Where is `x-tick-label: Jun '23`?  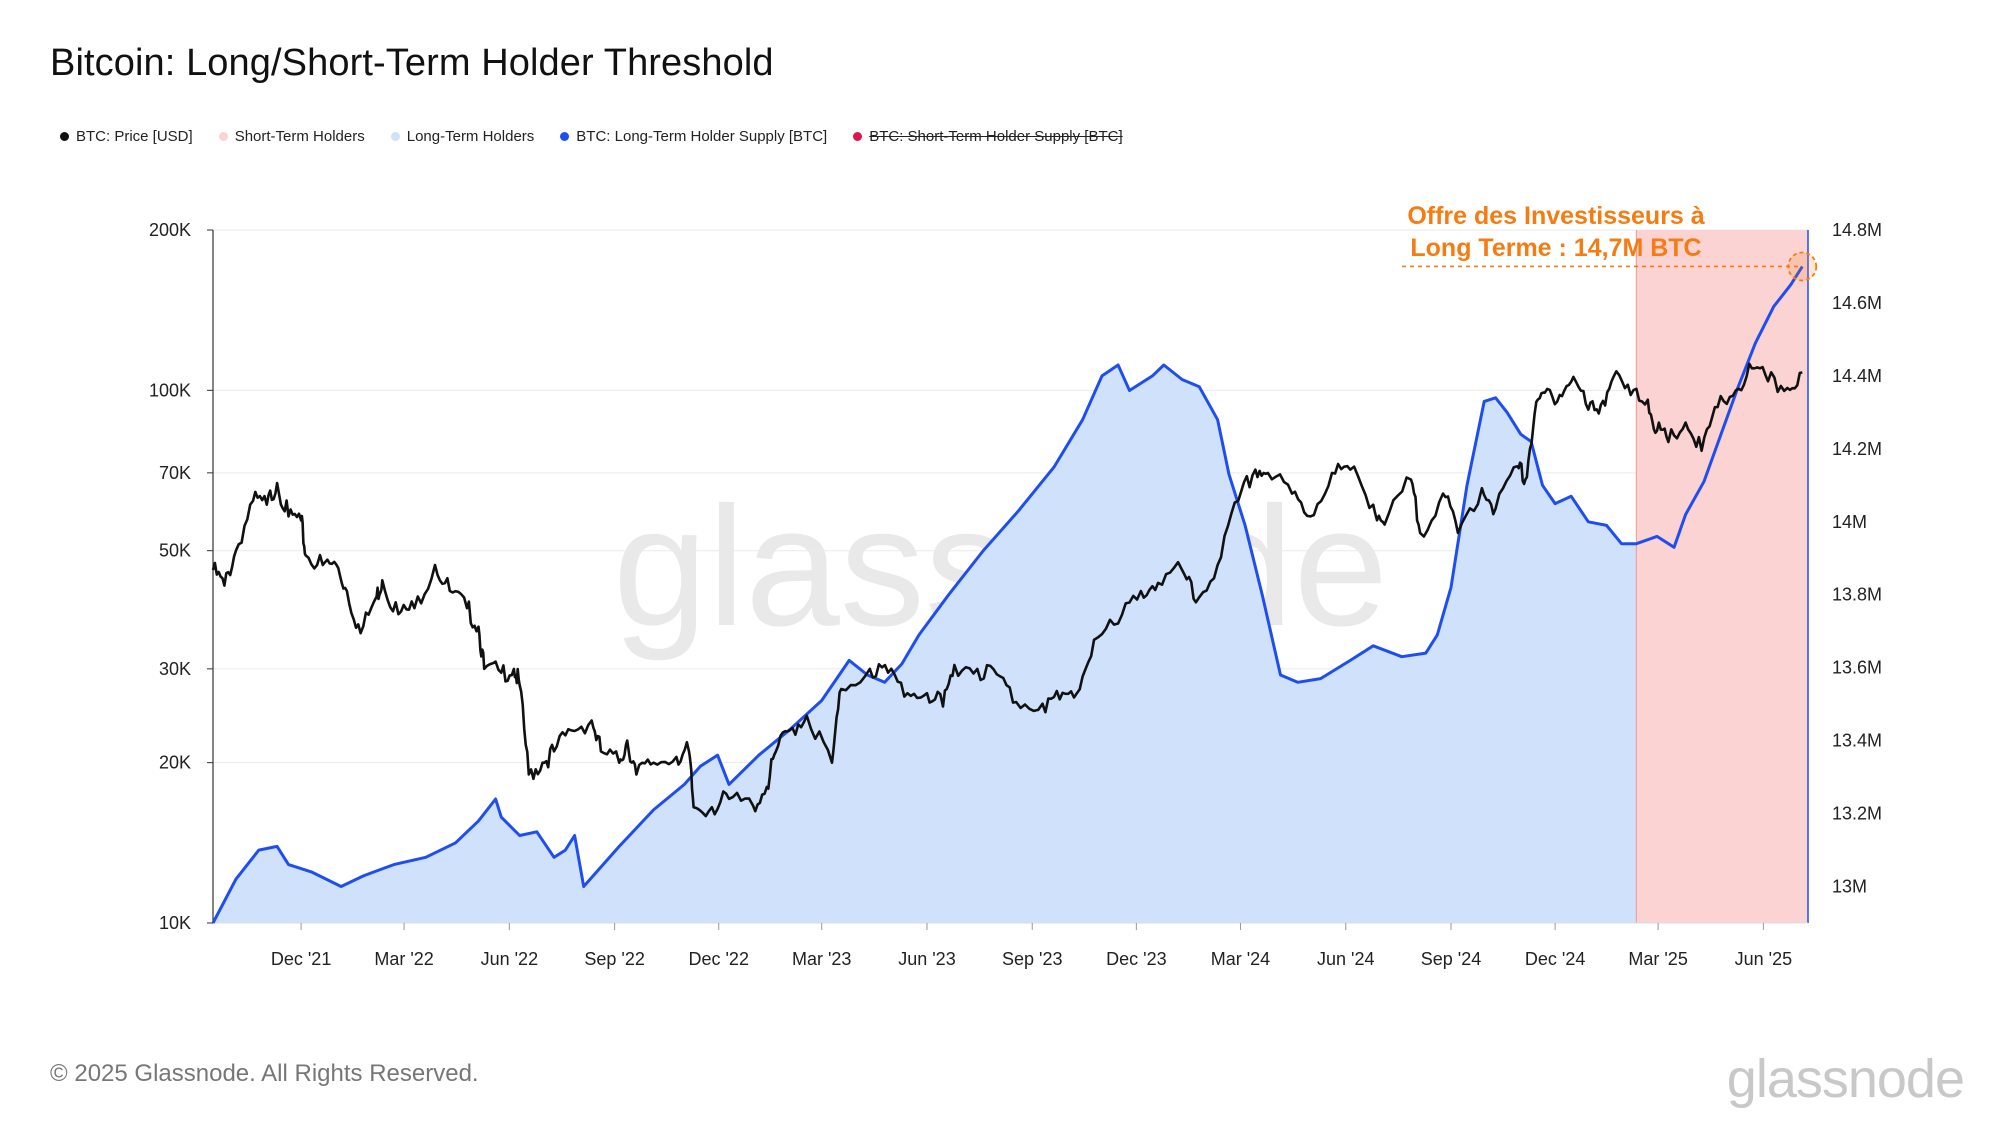 x-tick-label: Jun '23 is located at coordinates (926, 959).